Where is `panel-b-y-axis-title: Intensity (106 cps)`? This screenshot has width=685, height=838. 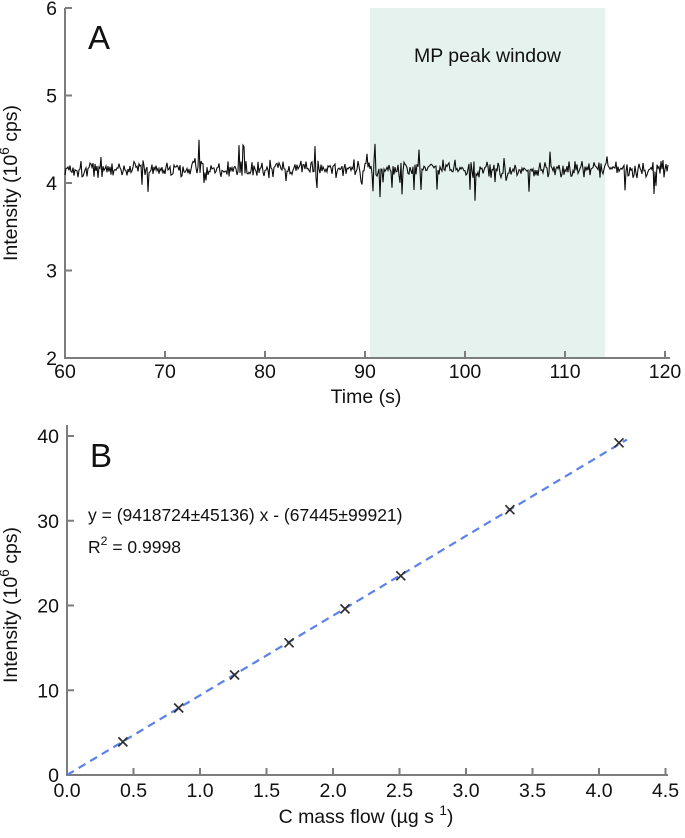 panel-b-y-axis-title: Intensity (106 cps) is located at coordinates (11, 605).